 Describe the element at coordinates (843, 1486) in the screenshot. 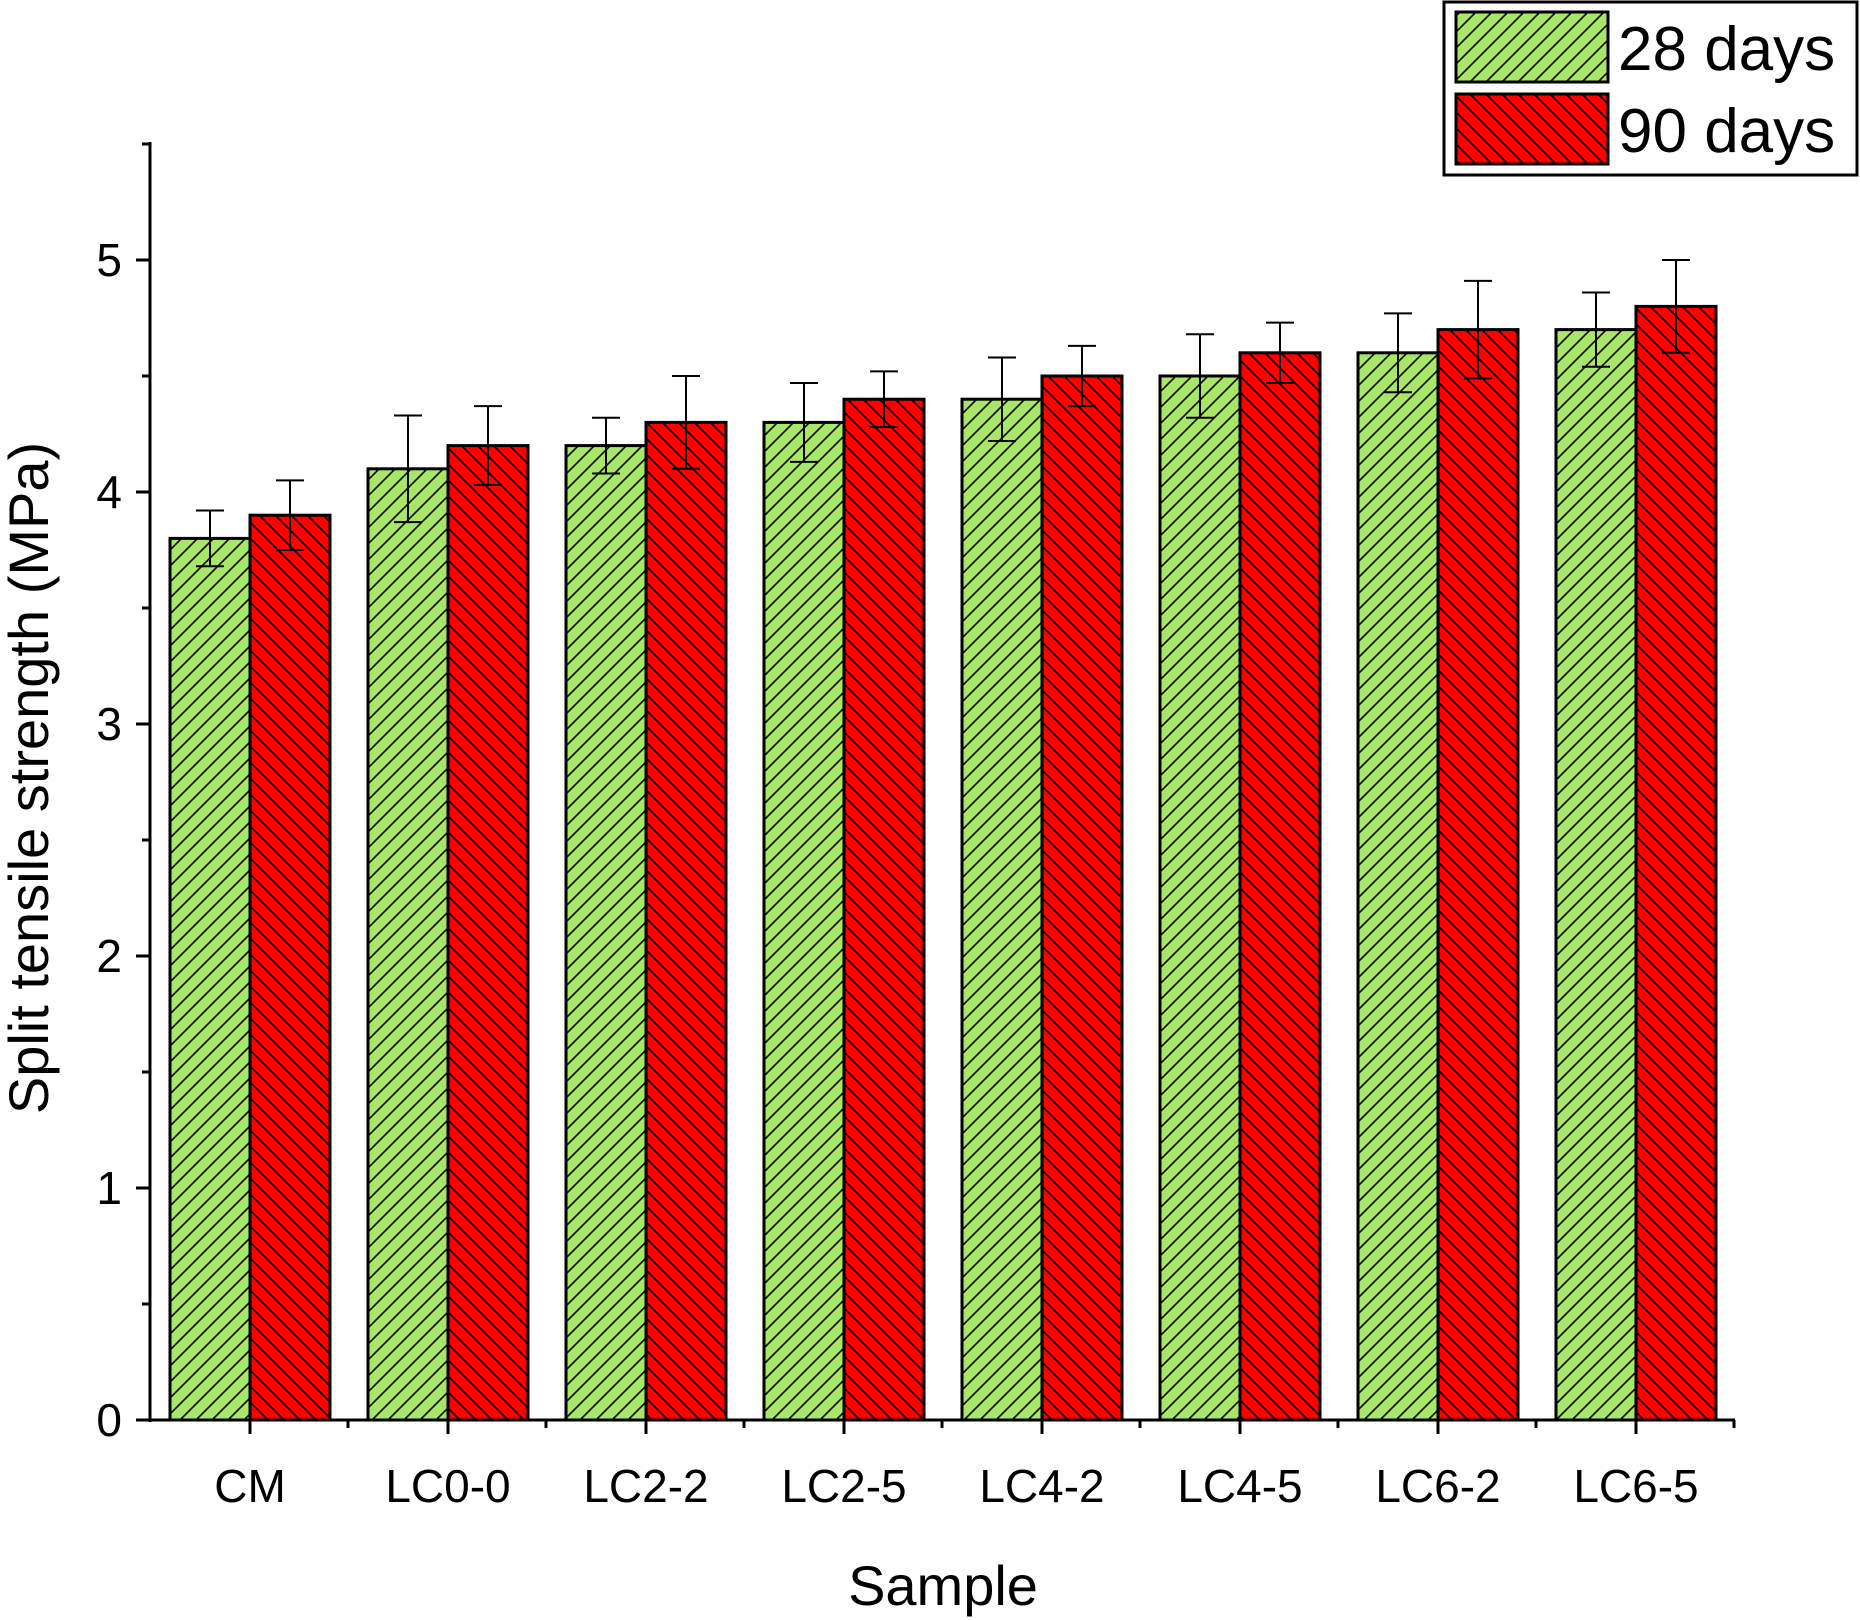

I see `x-tick-label-LC2-5: LC2-5` at that location.